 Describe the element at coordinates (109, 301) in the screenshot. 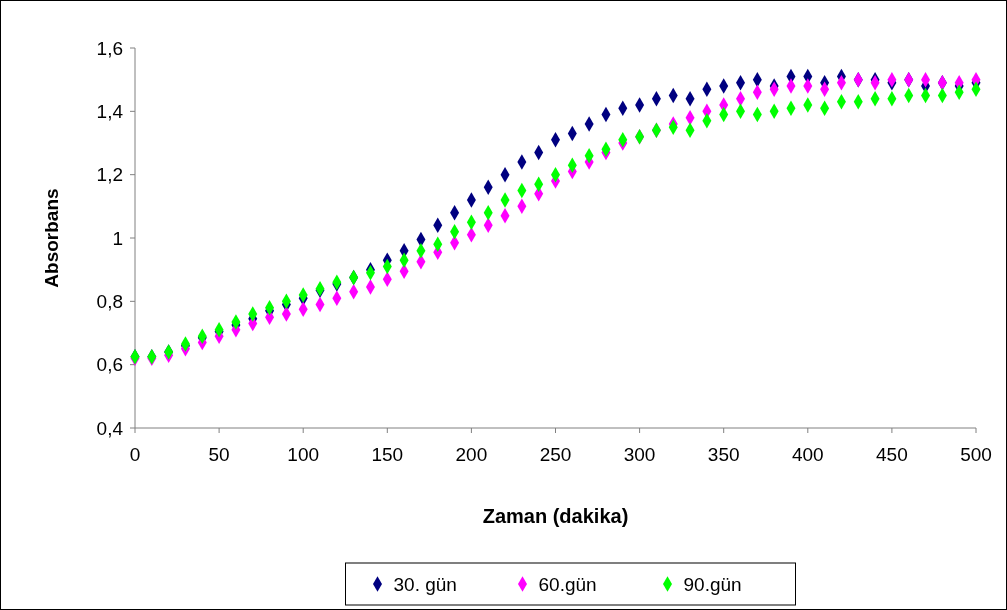

I see `y-tick-label: 0,8` at that location.